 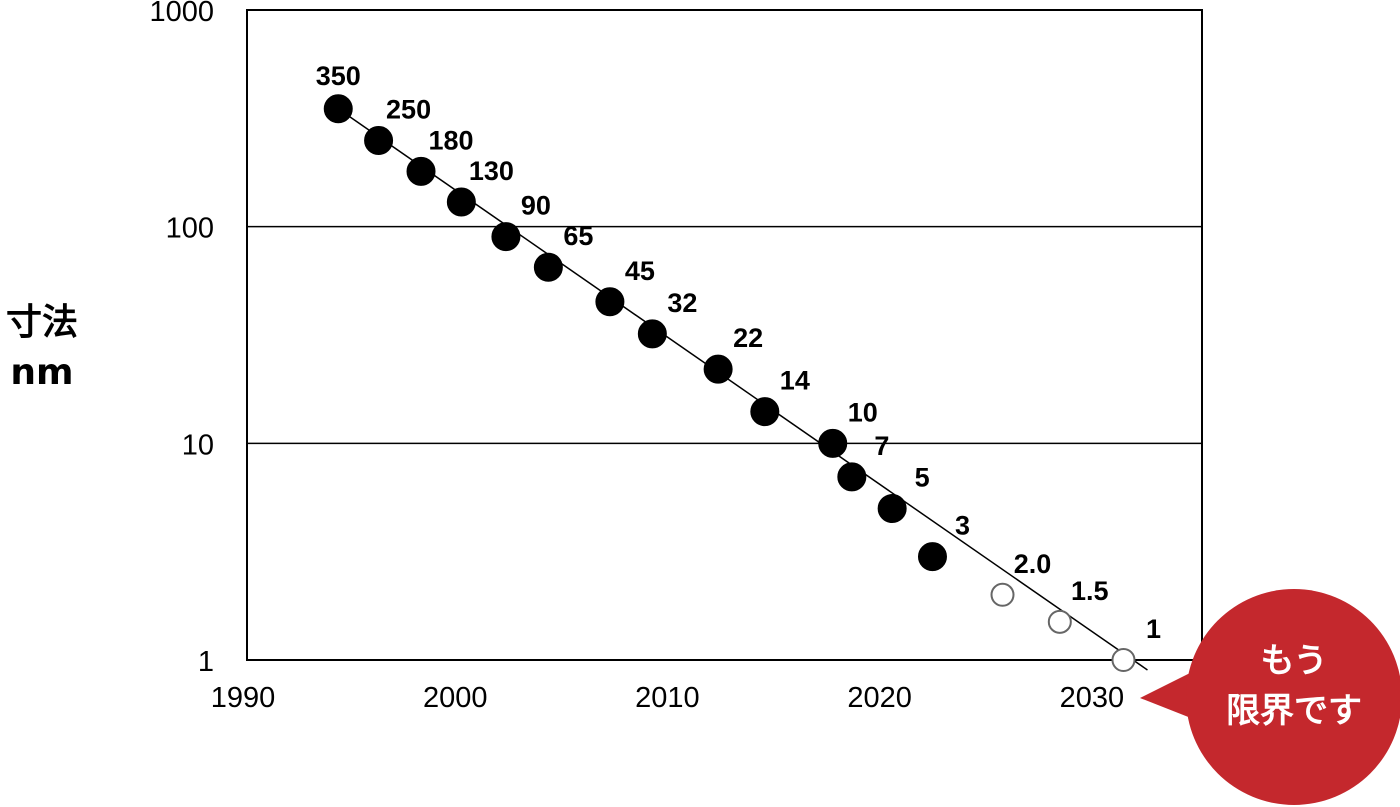 What do you see at coordinates (578, 236) in the screenshot?
I see `data-label: 65` at bounding box center [578, 236].